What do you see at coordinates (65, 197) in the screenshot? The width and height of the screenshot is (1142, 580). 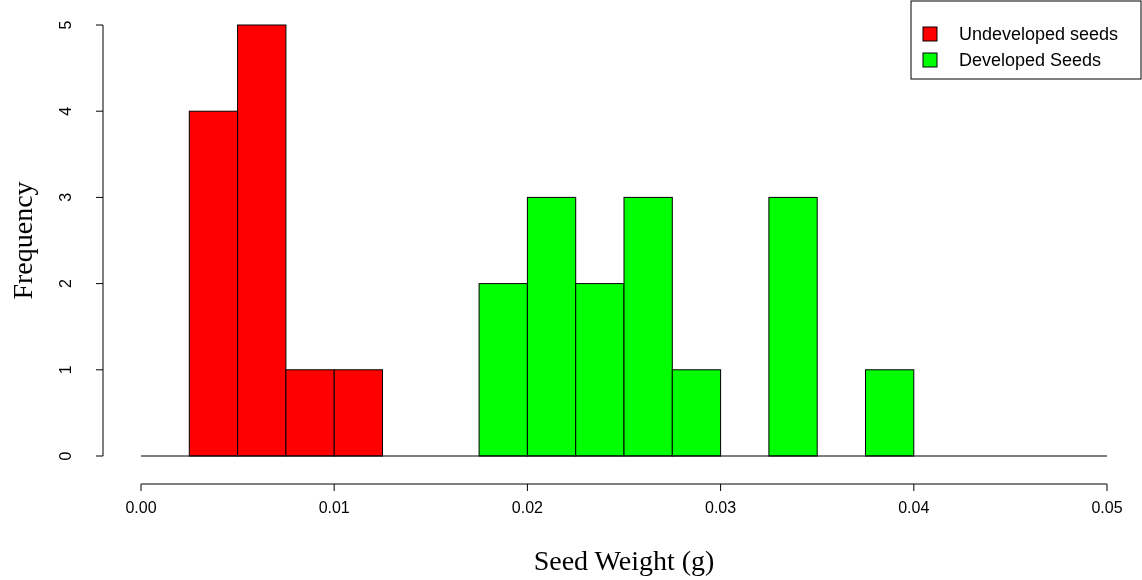 I see `y-tick-label: 3` at bounding box center [65, 197].